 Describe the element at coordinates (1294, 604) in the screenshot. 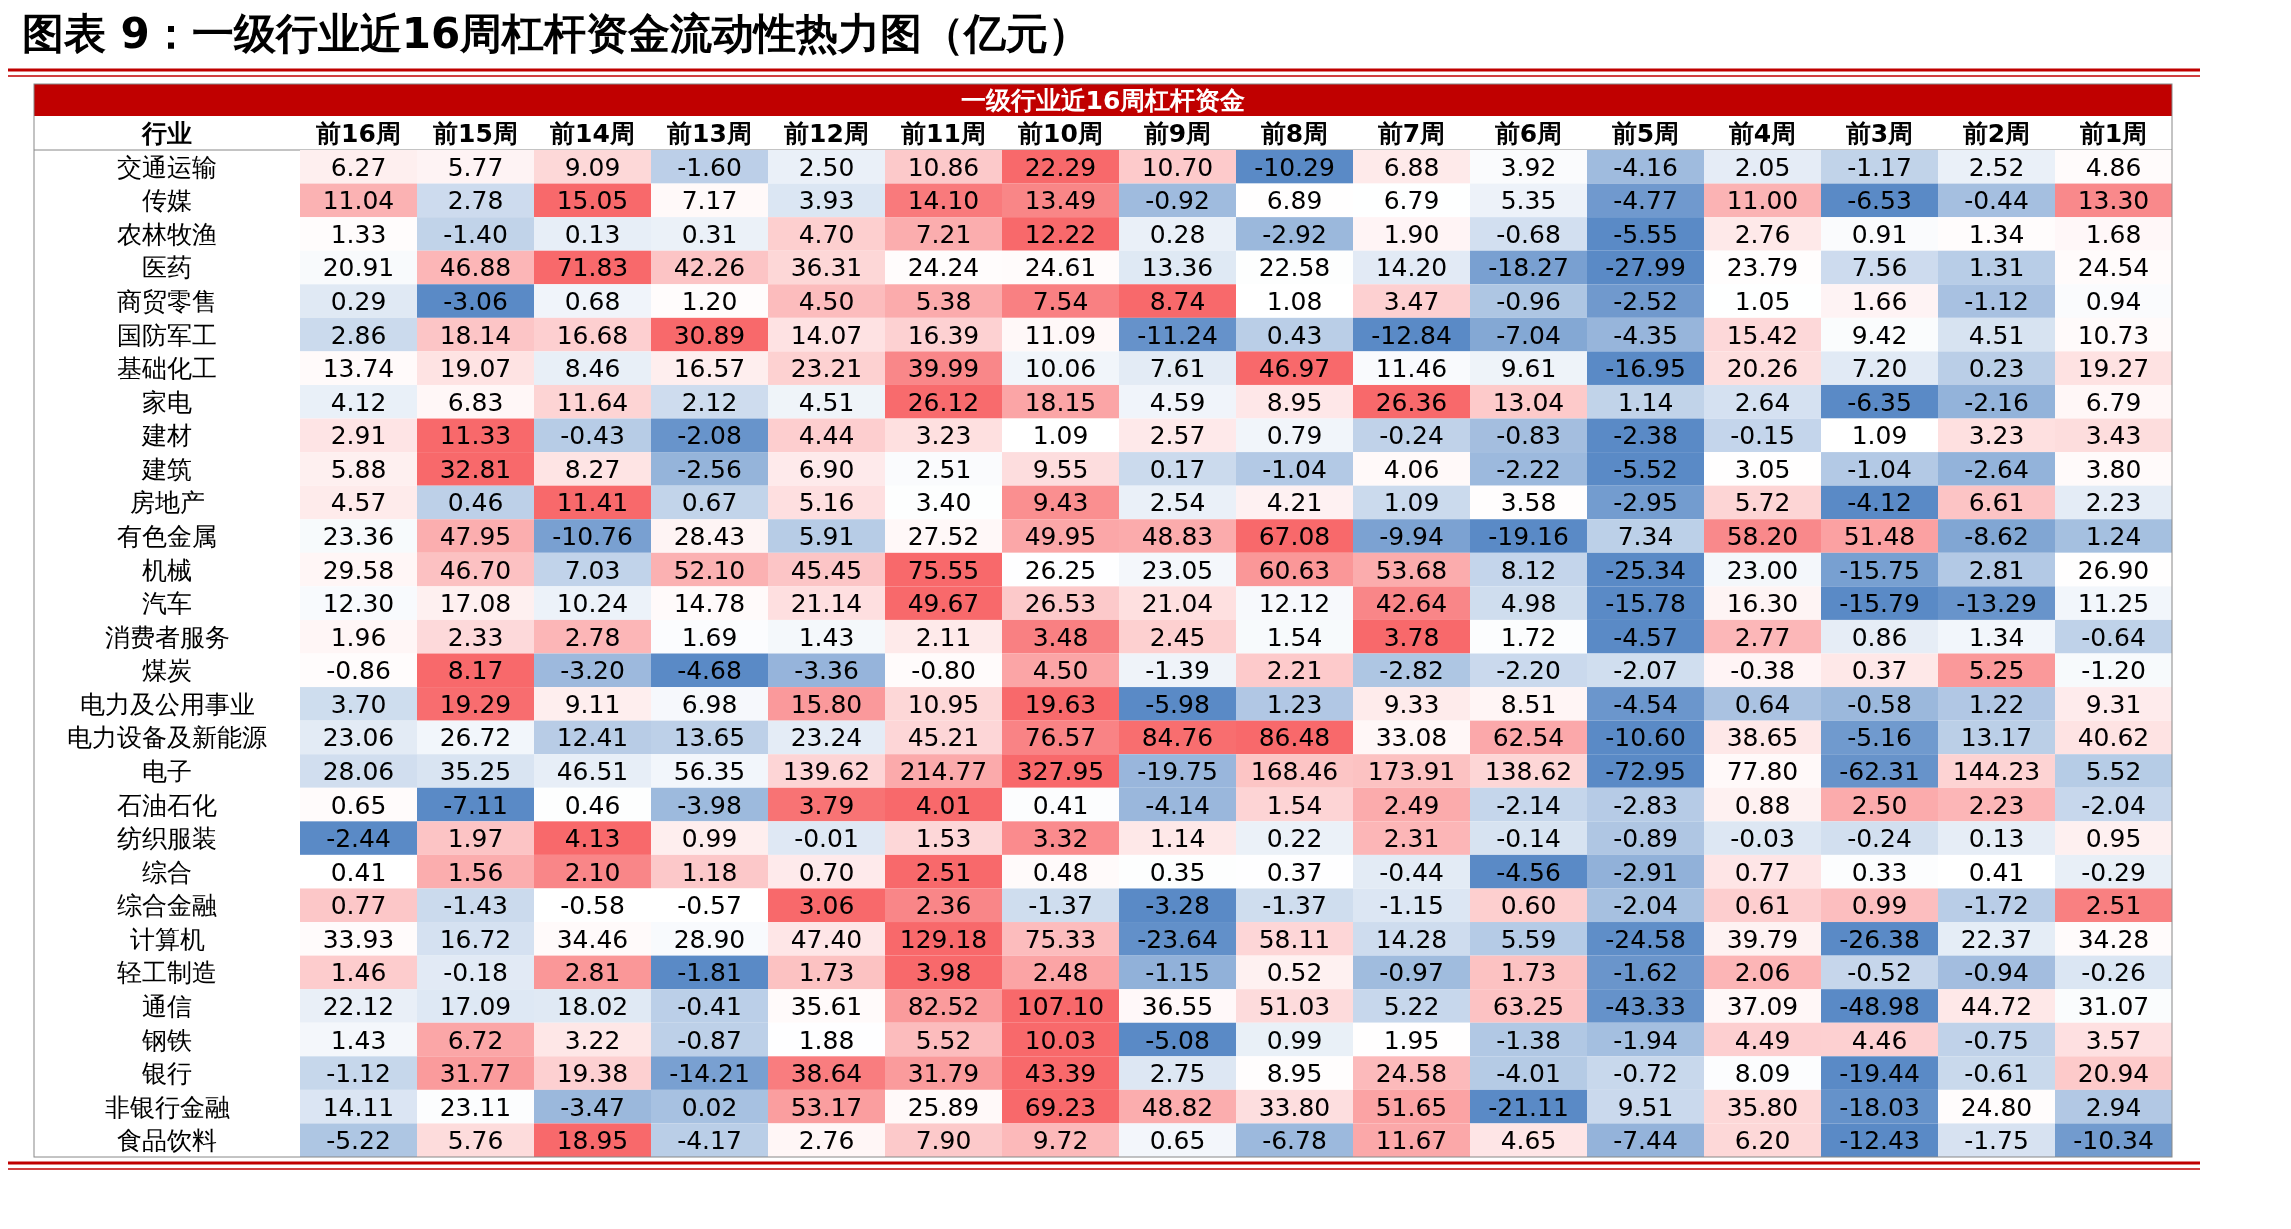

I see `data-label: 12.12` at that location.